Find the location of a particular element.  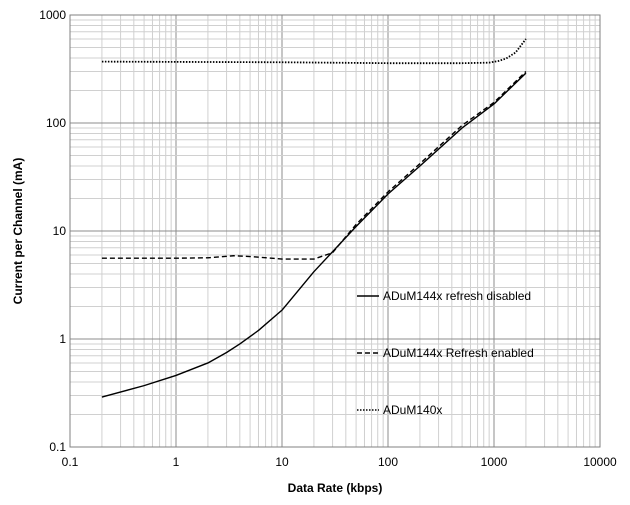

x-tick-label: 100 is located at coordinates (388, 462).